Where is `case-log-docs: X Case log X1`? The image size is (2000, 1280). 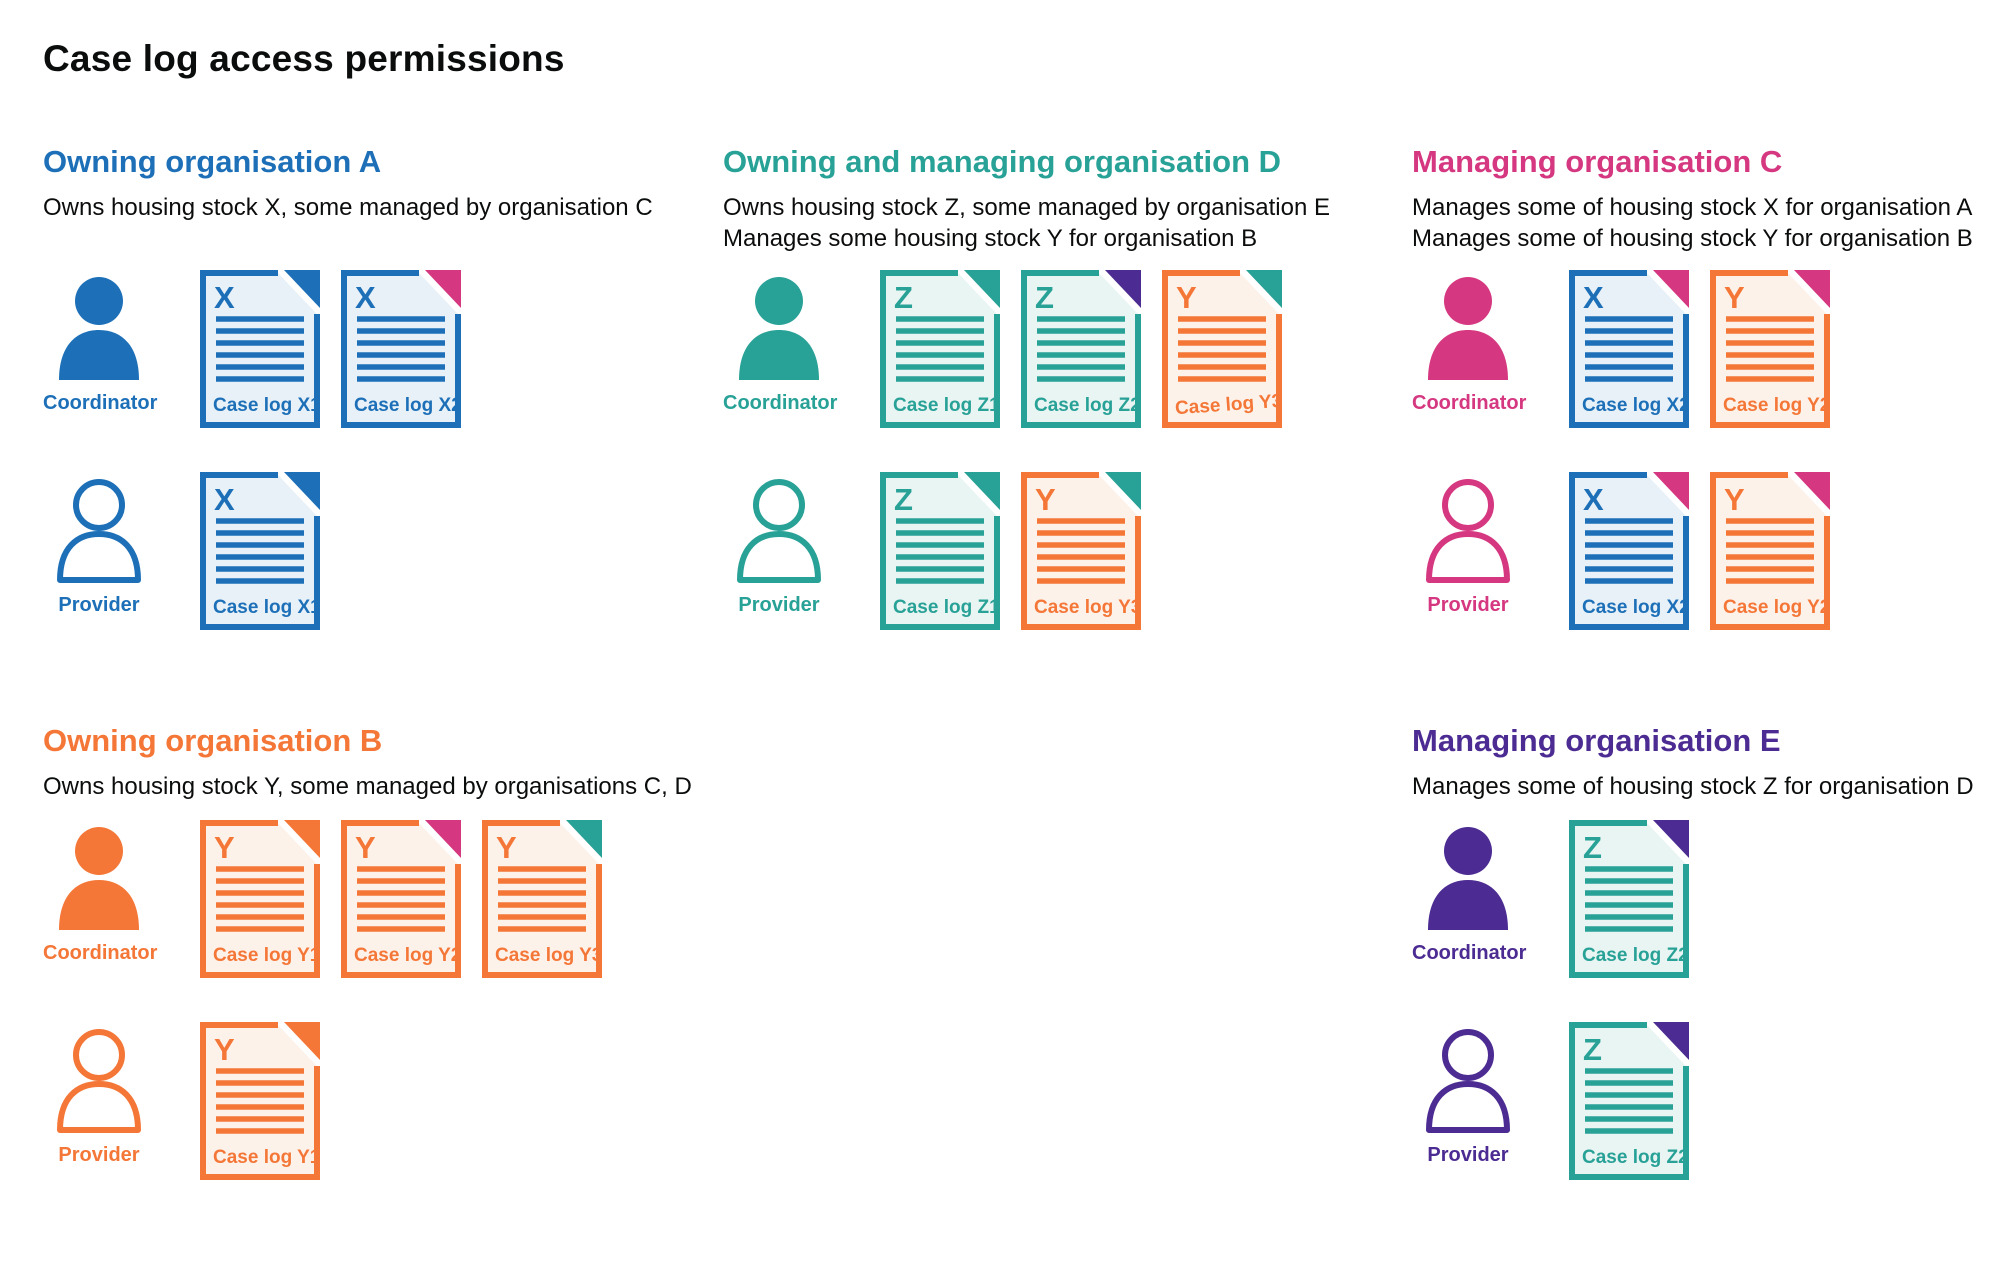
case-log-docs: X Case log X1 is located at coordinates (260, 551).